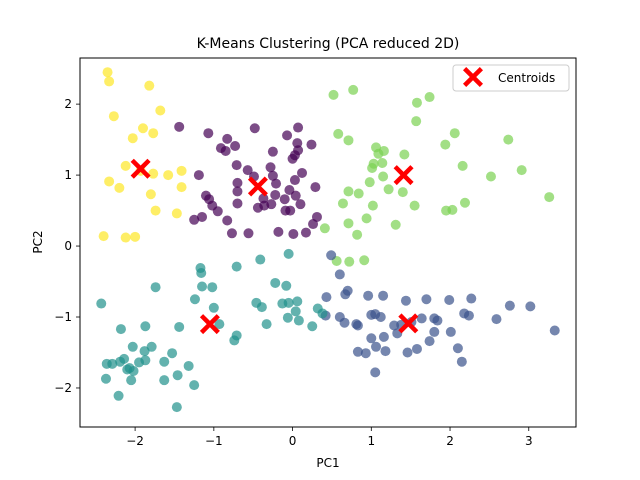  Describe the element at coordinates (68, 246) in the screenshot. I see `y-tick-label: 0` at that location.